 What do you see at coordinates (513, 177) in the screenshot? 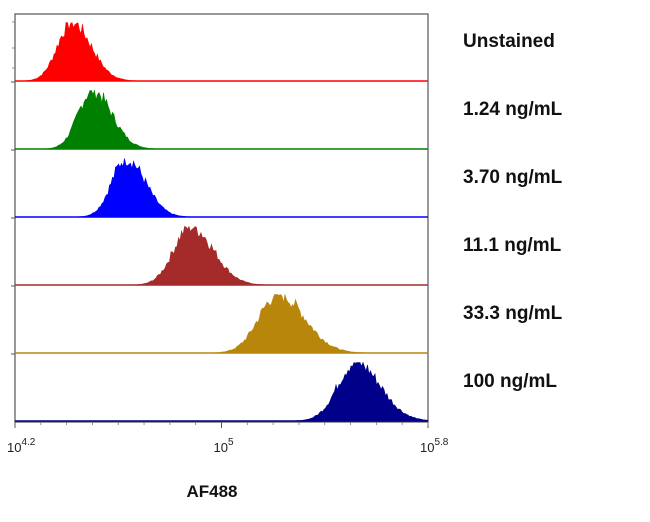
I see `legend-label-3-70-ng-ml: 3.70 ng/mL` at bounding box center [513, 177].